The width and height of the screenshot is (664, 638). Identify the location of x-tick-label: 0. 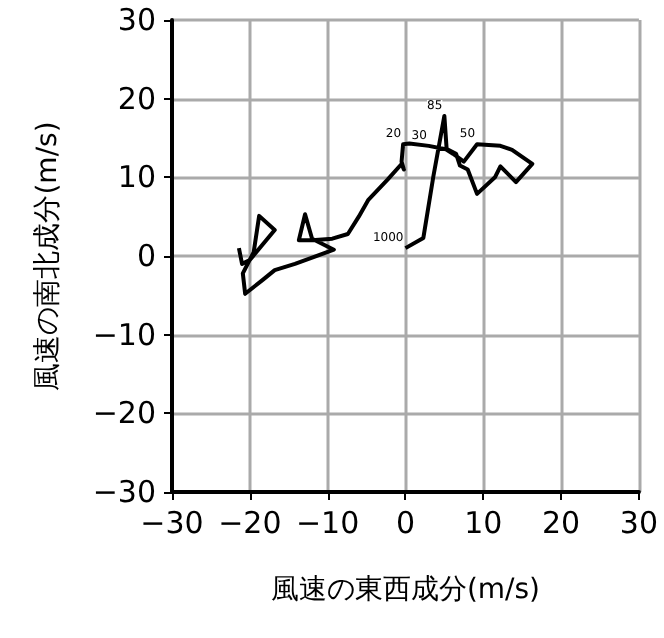
(405, 523).